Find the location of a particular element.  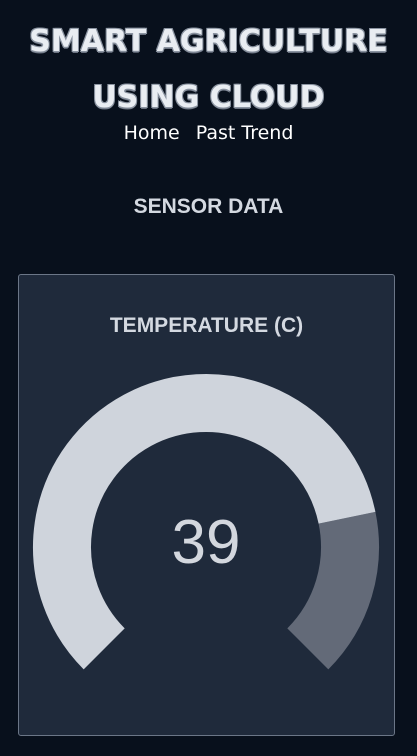

main-nav: Home Past Trend is located at coordinates (208, 133).